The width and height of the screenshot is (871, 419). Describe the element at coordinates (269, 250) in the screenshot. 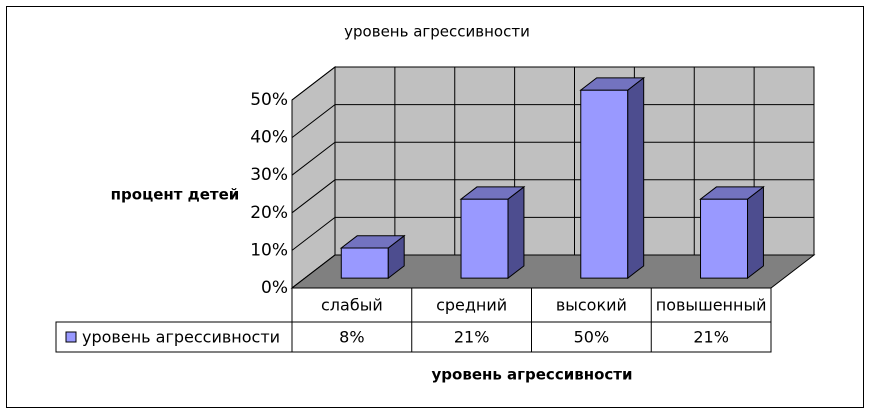

I see `y-tick-label: 10%` at that location.